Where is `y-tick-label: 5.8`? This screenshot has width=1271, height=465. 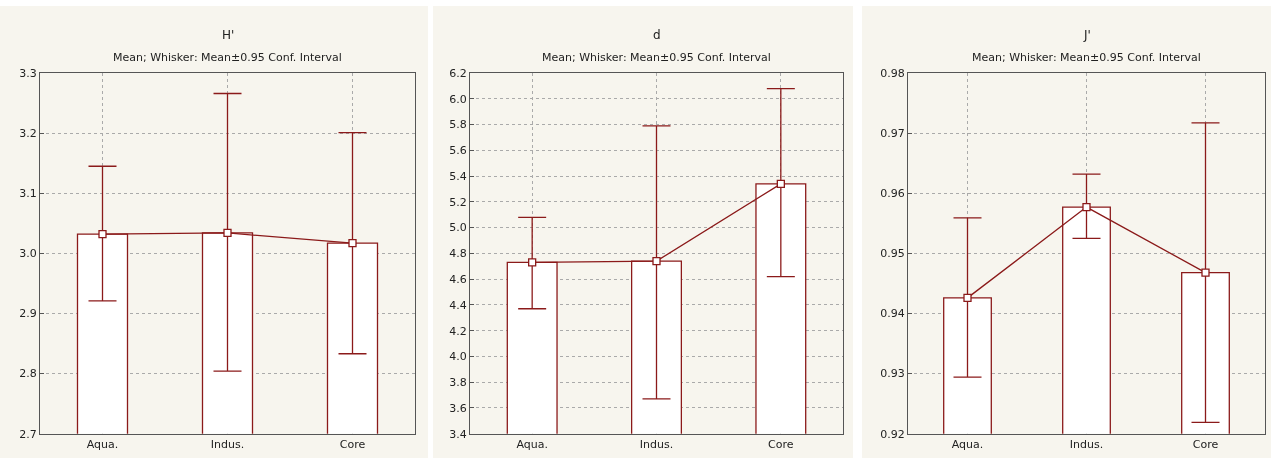
y-tick-label: 5.8 is located at coordinates (458, 125).